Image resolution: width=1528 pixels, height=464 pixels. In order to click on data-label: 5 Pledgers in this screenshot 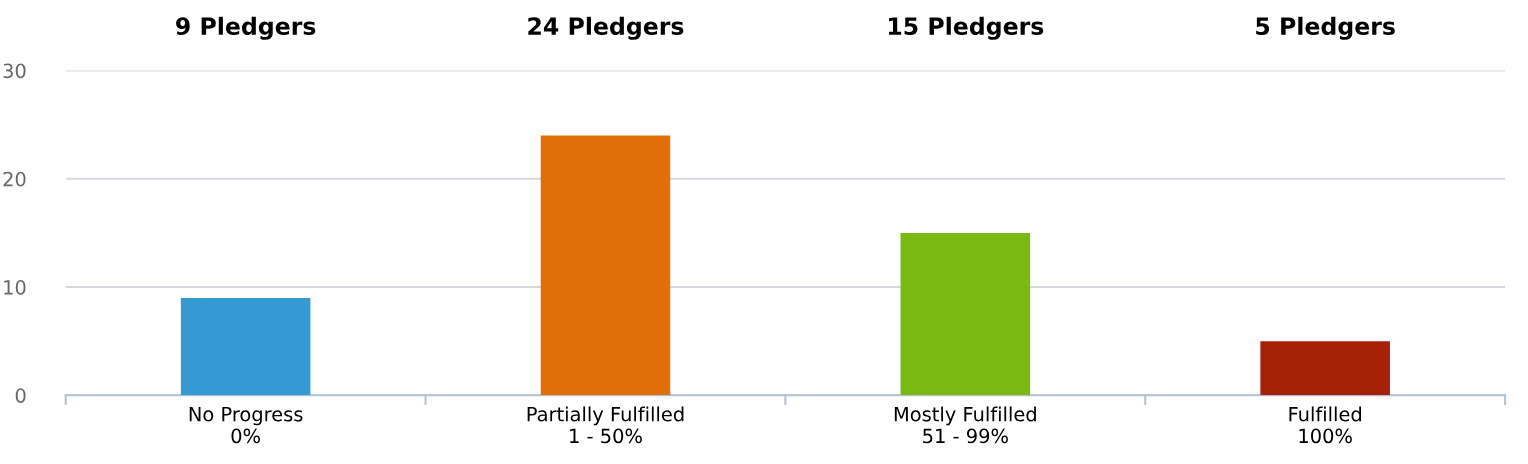, I will do `click(1325, 28)`.